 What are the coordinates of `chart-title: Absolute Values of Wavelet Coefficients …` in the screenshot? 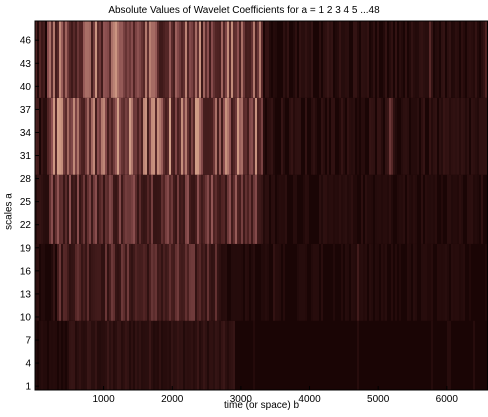 It's located at (244, 10).